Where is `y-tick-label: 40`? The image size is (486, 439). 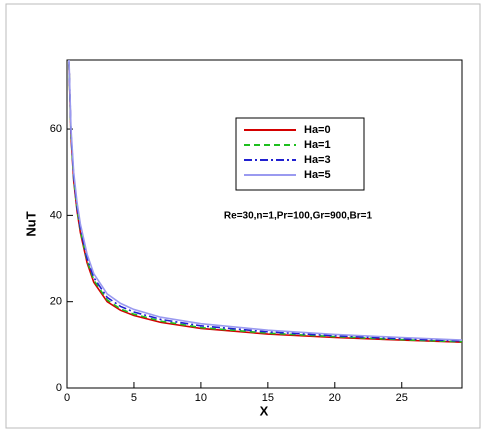 y-tick-label: 40 is located at coordinates (56, 215).